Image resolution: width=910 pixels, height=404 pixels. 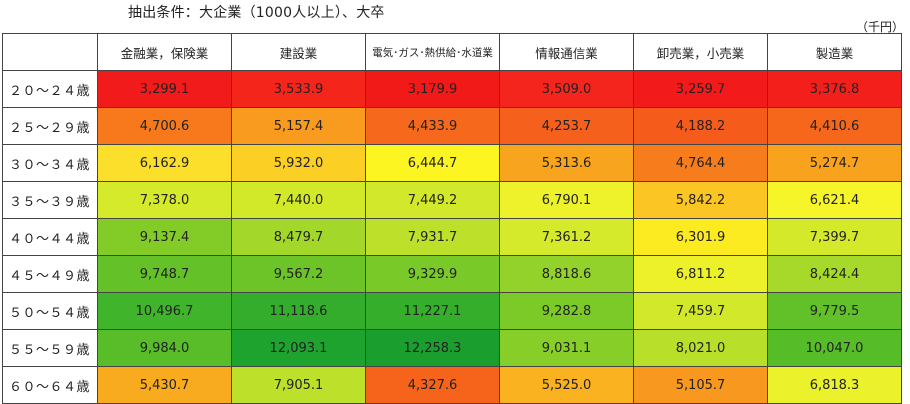 I want to click on salary-cell: 7,399.7, so click(x=834, y=237).